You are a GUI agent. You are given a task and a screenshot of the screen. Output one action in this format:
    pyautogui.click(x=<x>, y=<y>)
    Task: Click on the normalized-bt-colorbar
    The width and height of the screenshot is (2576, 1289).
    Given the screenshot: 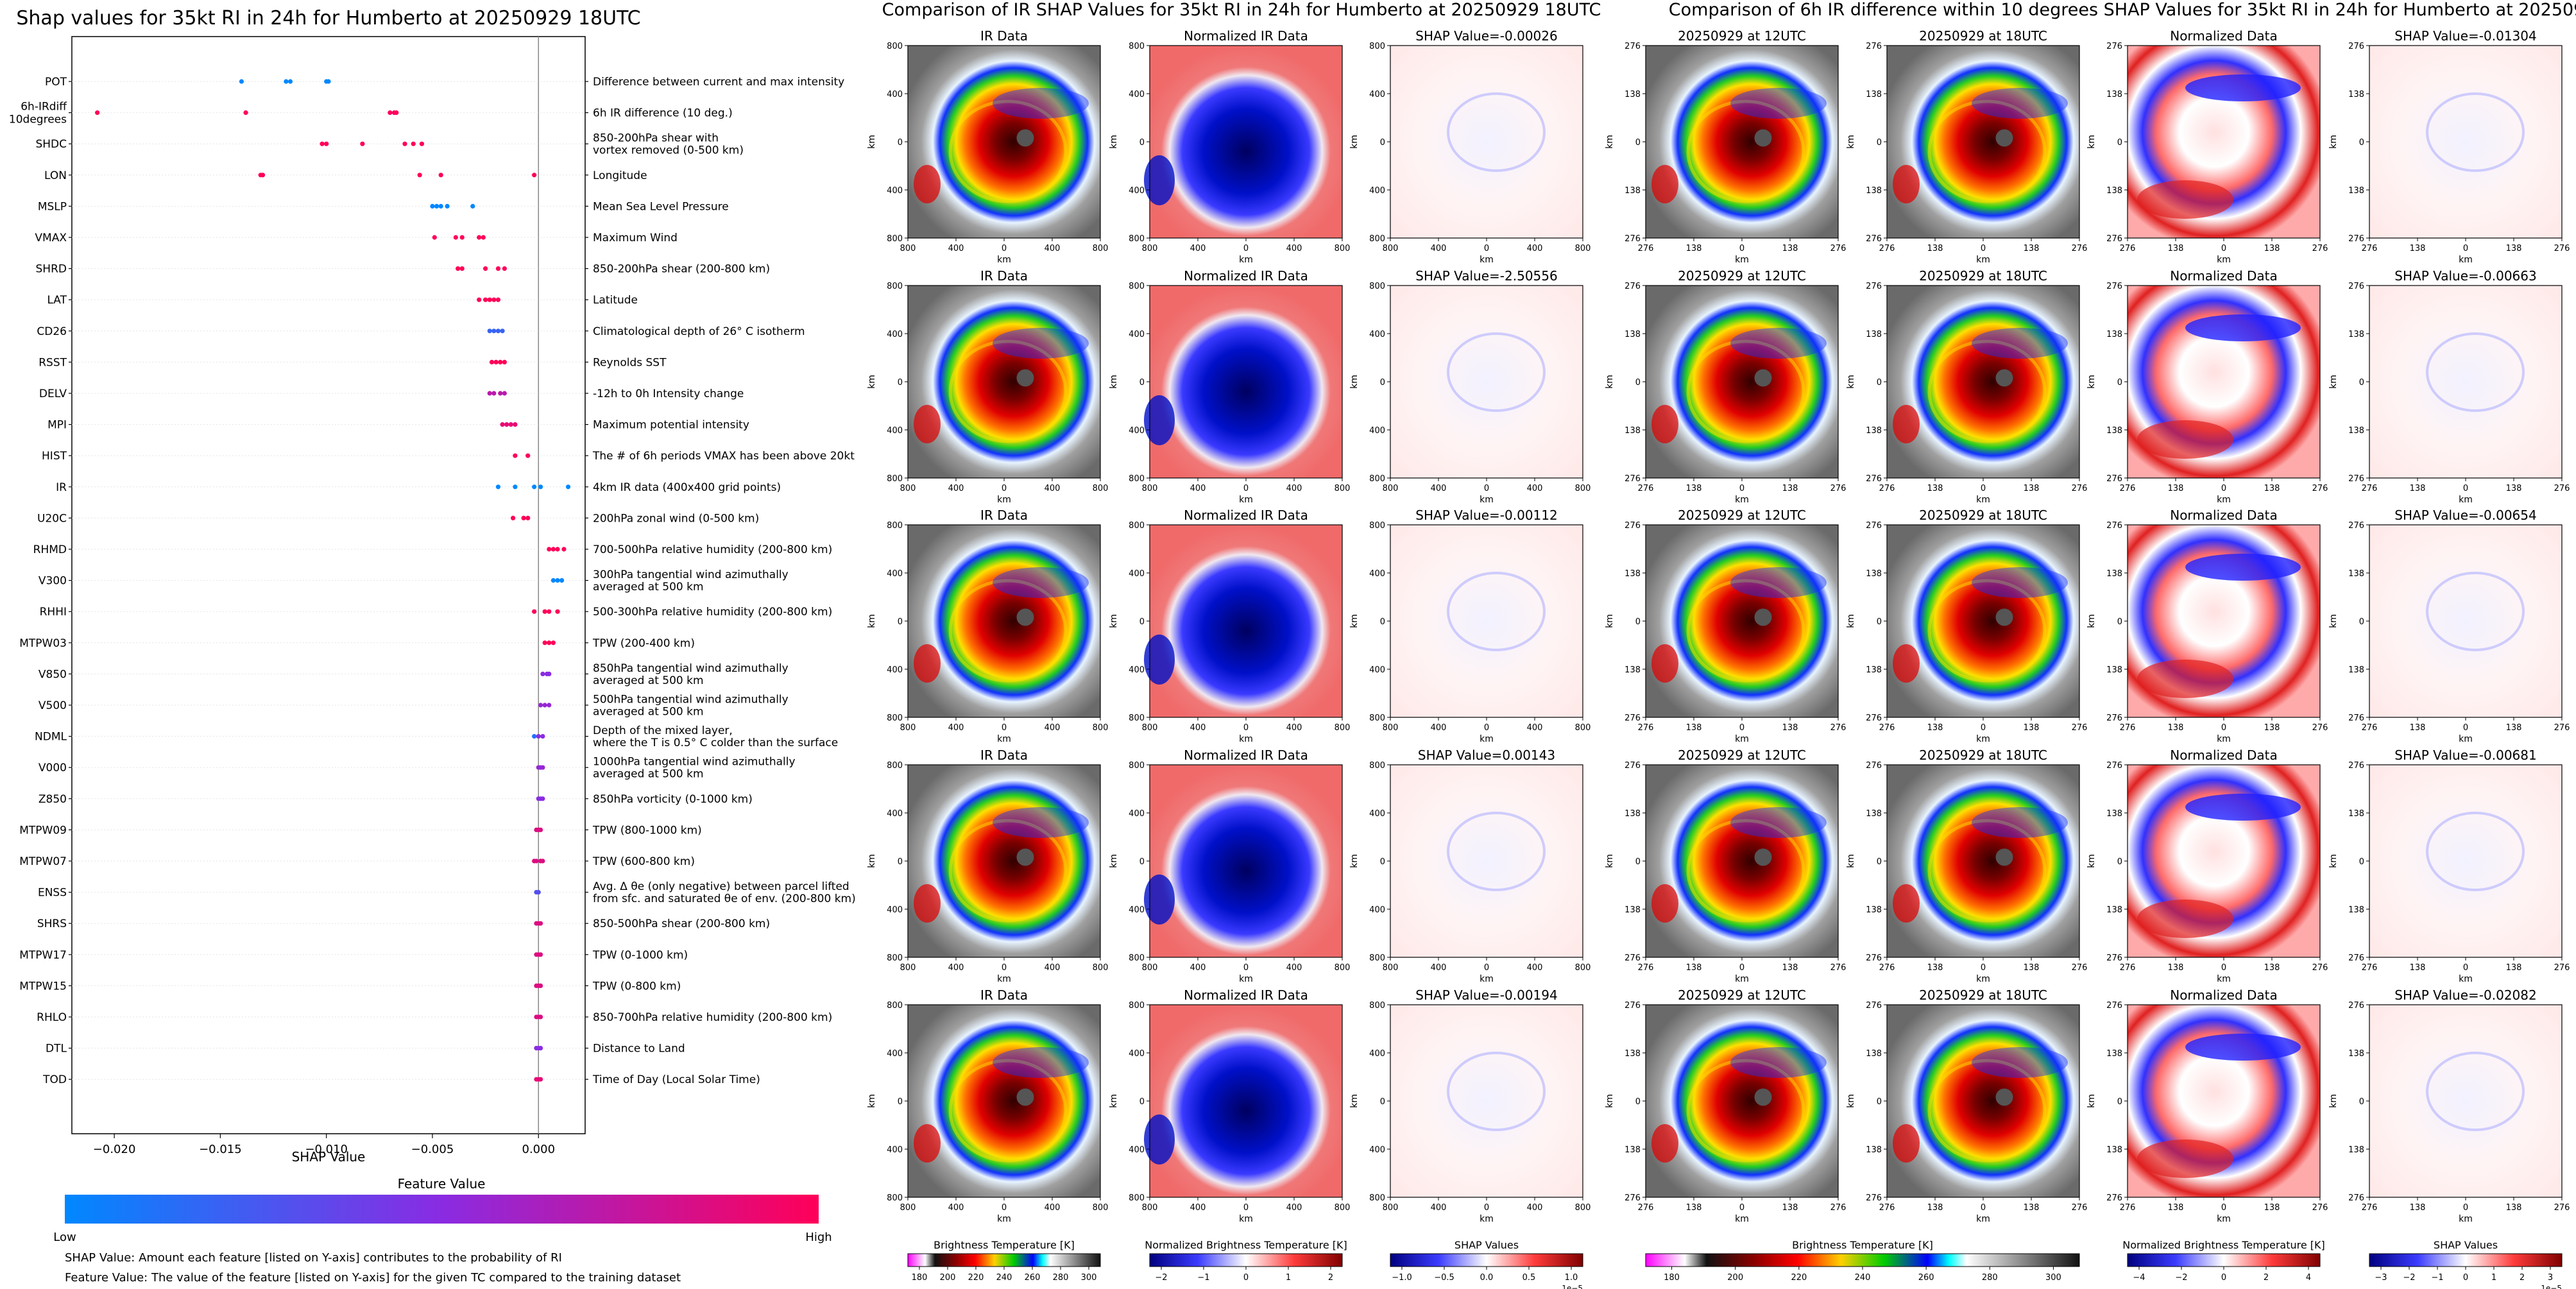 What is the action you would take?
    pyautogui.click(x=1246, y=1260)
    